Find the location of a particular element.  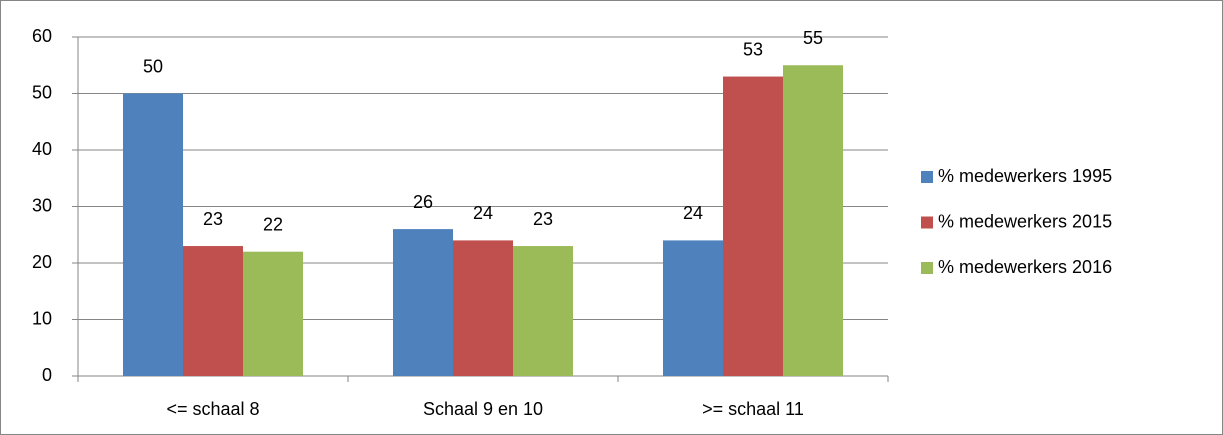

data-label: 53 is located at coordinates (753, 49).